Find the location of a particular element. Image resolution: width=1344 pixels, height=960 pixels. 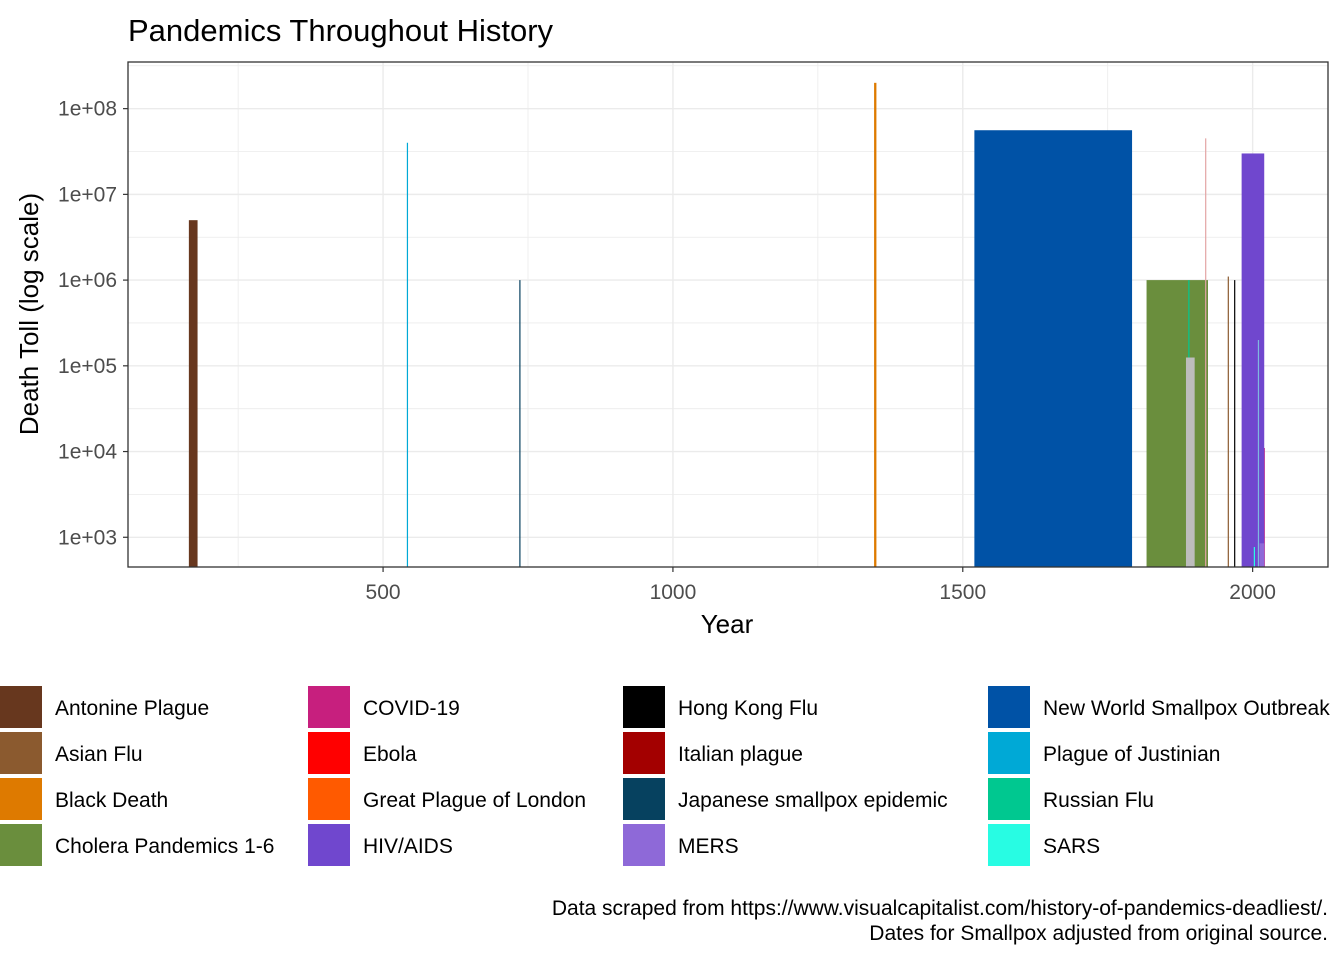

x-tick-label: 500 is located at coordinates (383, 592).